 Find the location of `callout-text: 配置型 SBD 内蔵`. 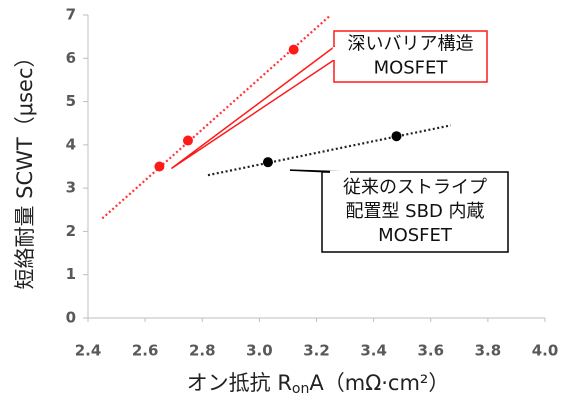

callout-text: 配置型 SBD 内蔵 is located at coordinates (414, 211).